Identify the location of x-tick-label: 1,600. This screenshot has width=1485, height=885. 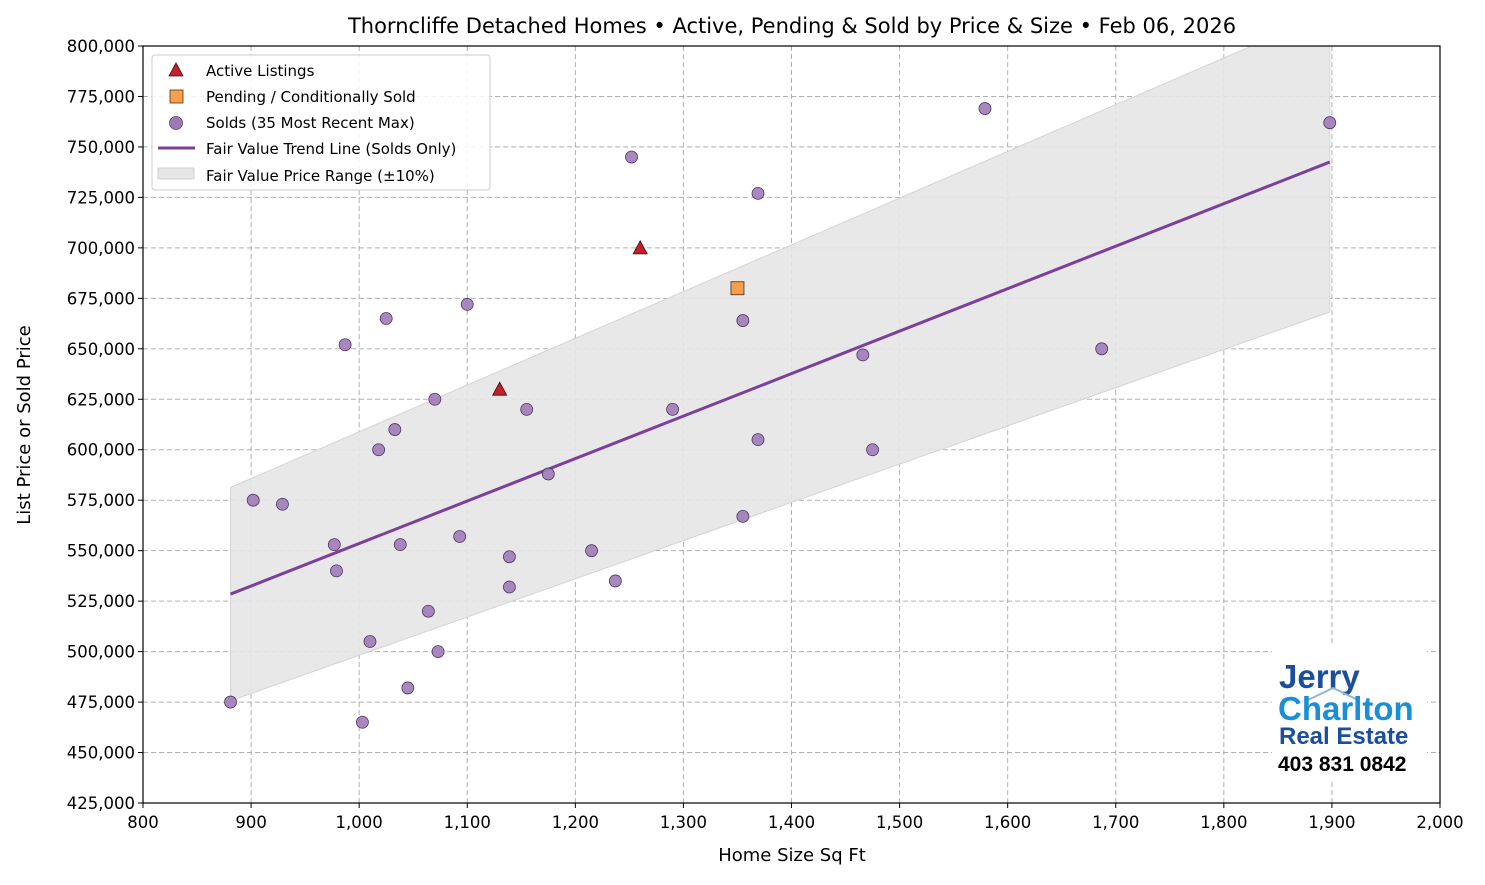
(1007, 822).